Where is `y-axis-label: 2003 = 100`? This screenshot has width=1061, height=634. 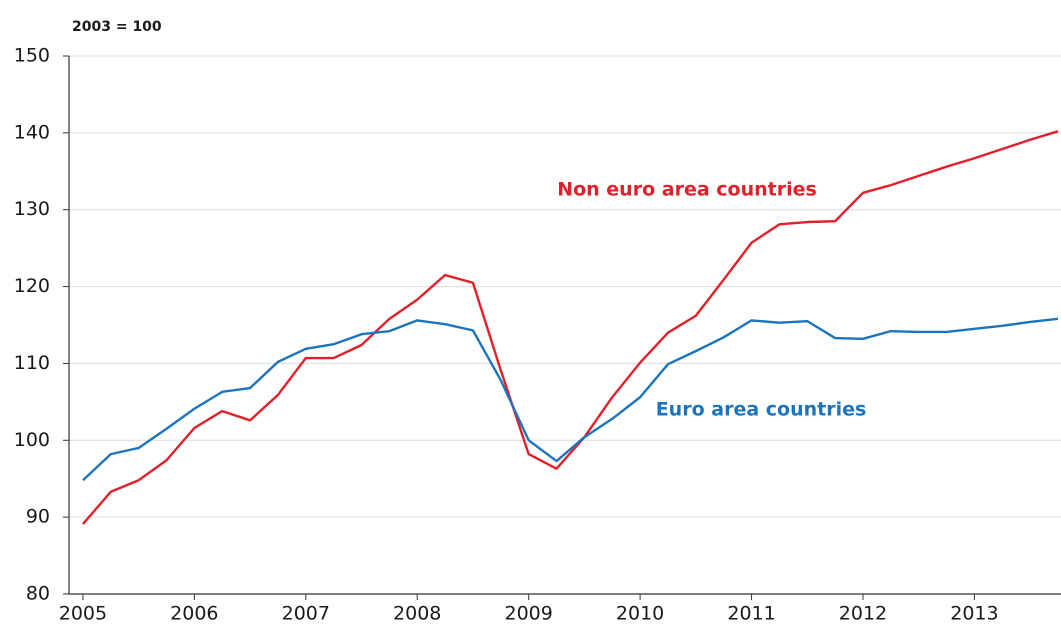
y-axis-label: 2003 = 100 is located at coordinates (117, 27).